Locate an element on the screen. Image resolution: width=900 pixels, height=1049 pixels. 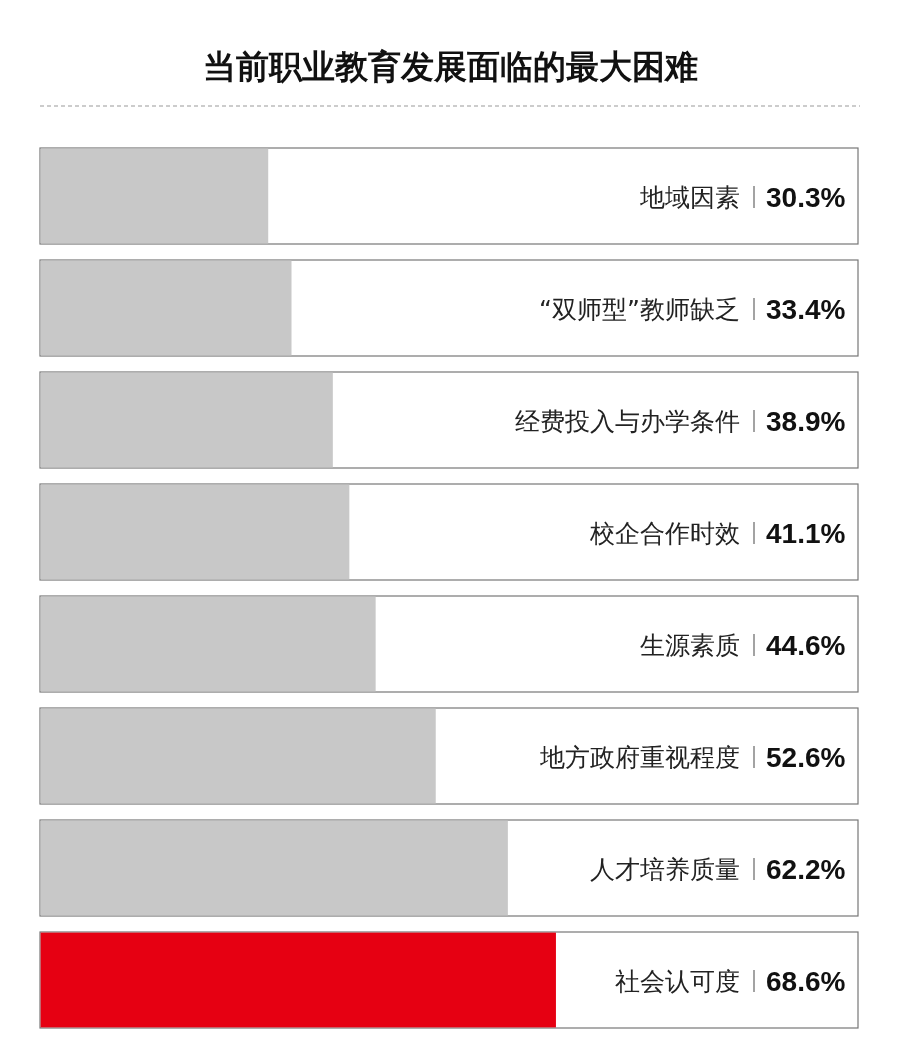
y-tick-label: 社会认可度 is located at coordinates (677, 981).